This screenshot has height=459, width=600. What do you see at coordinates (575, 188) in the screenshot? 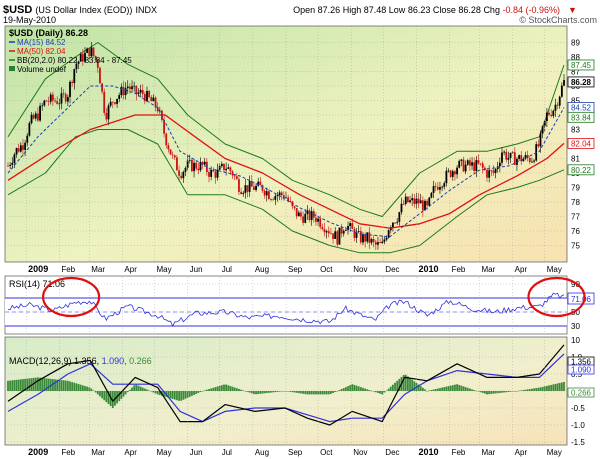
I see `price-tick-label-y: 79` at bounding box center [575, 188].